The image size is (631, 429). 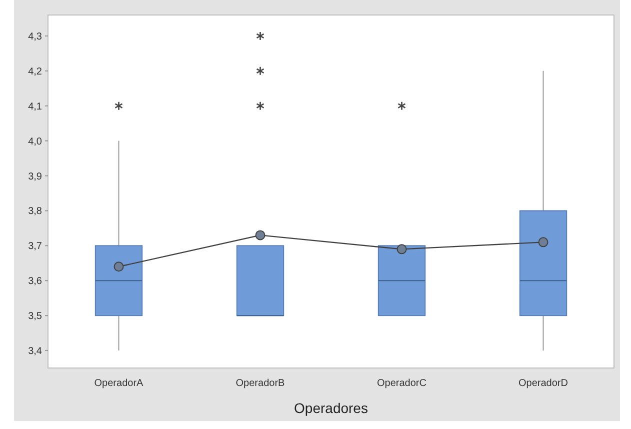 What do you see at coordinates (261, 383) in the screenshot?
I see `x-tick-label: OperadorB` at bounding box center [261, 383].